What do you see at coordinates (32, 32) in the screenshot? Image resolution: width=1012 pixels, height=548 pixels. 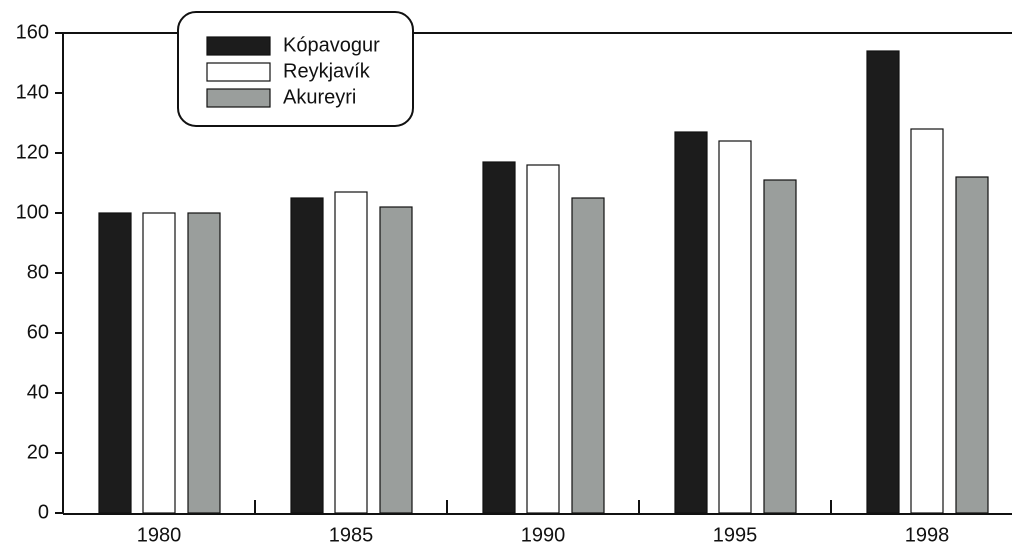 I see `y-tick-label: 160` at bounding box center [32, 32].